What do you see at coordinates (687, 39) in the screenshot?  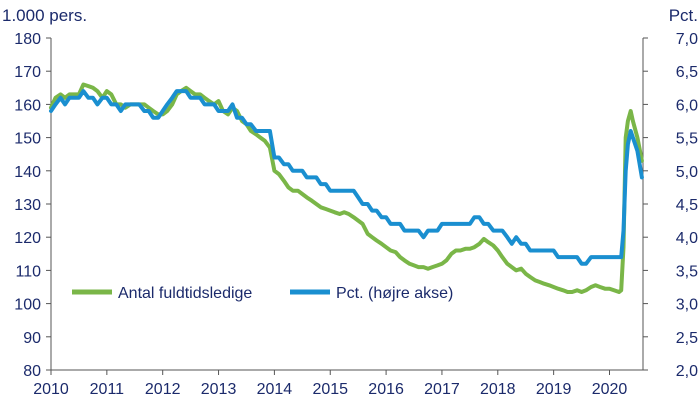 I see `right-tick-label: 7,0` at bounding box center [687, 39].